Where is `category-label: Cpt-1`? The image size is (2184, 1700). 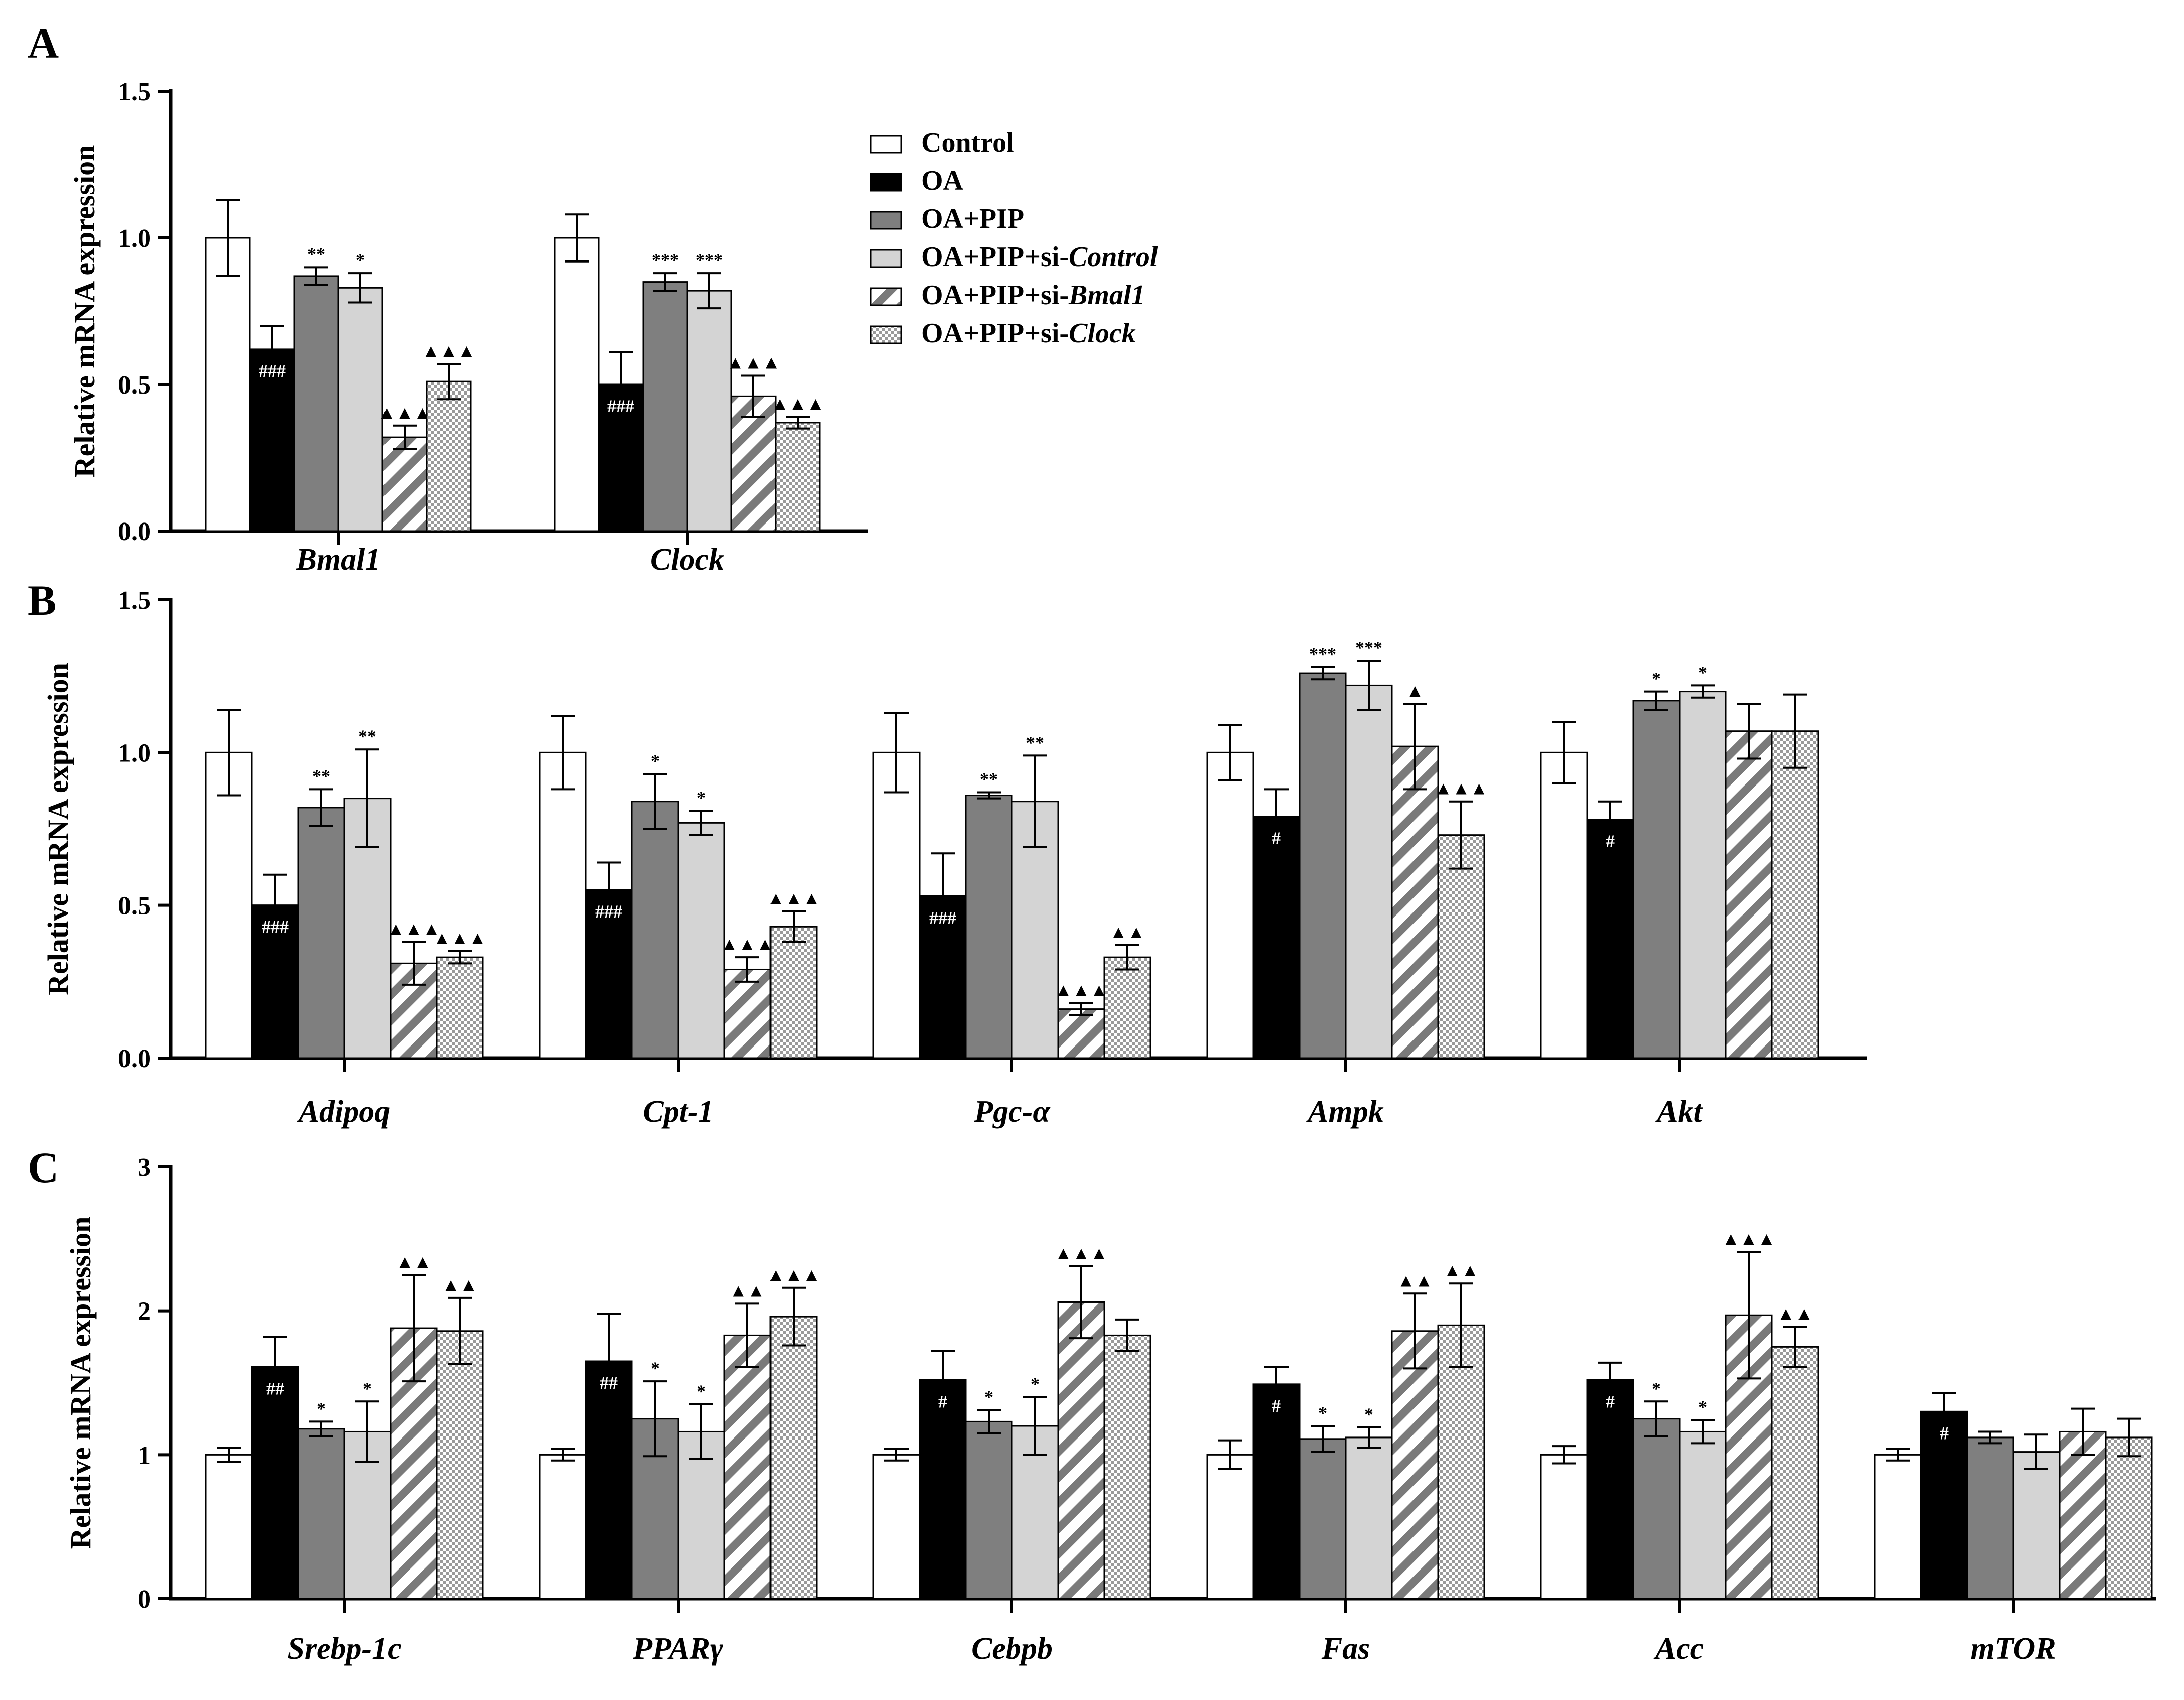 category-label: Cpt-1 is located at coordinates (678, 1112).